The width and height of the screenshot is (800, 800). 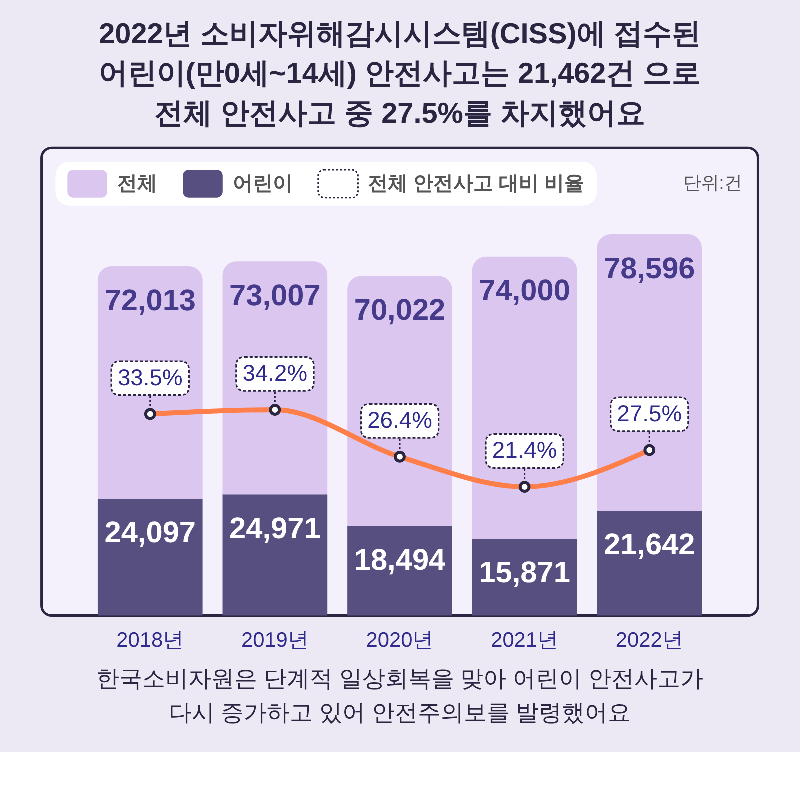 I want to click on data-label: 21.4%, so click(x=525, y=450).